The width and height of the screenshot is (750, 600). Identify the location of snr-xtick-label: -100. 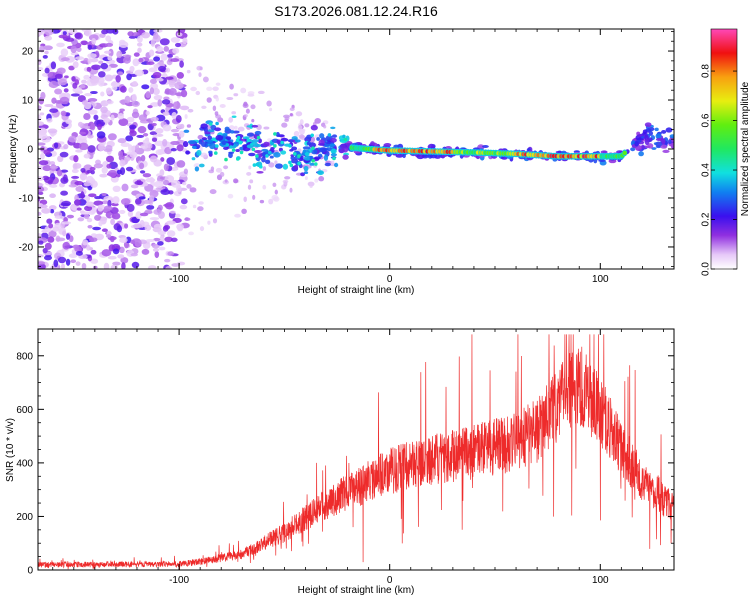
(179, 580).